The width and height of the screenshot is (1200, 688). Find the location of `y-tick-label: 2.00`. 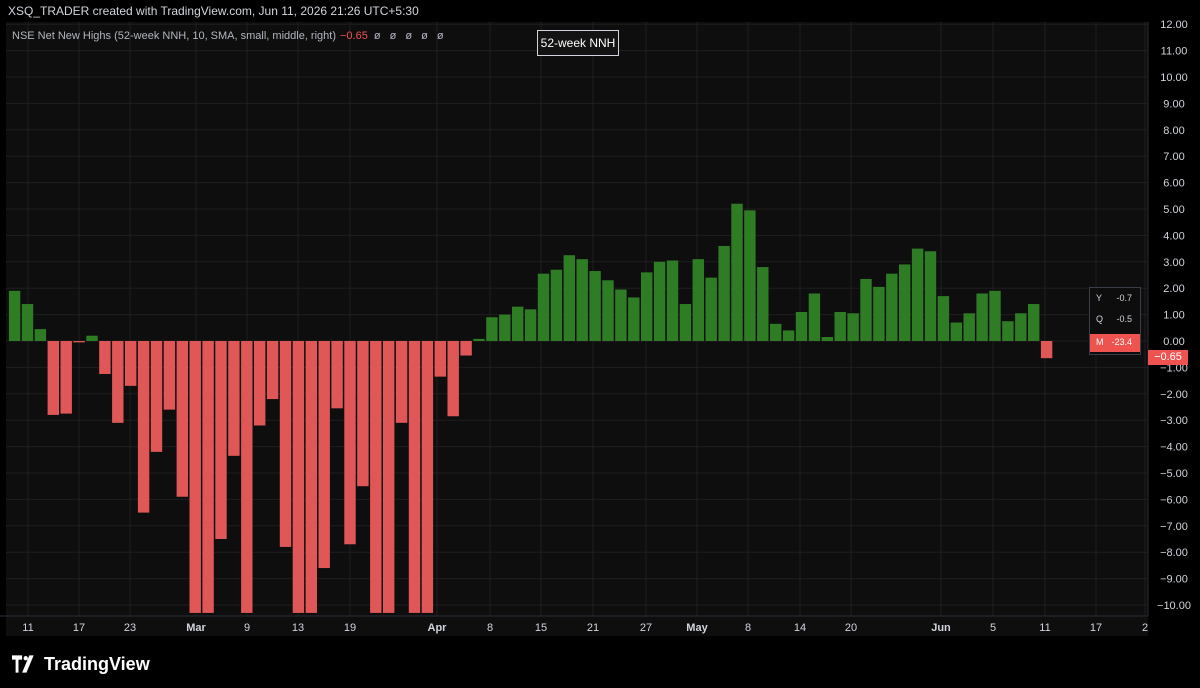

y-tick-label: 2.00 is located at coordinates (1173, 289).